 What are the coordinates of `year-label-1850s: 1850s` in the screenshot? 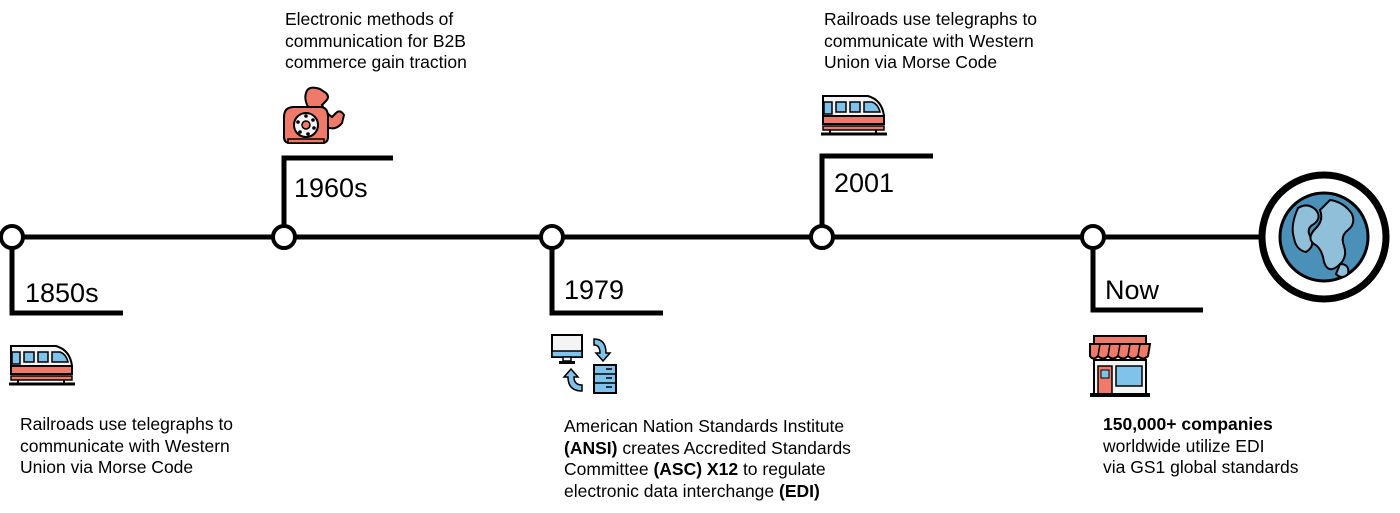 It's located at (62, 293).